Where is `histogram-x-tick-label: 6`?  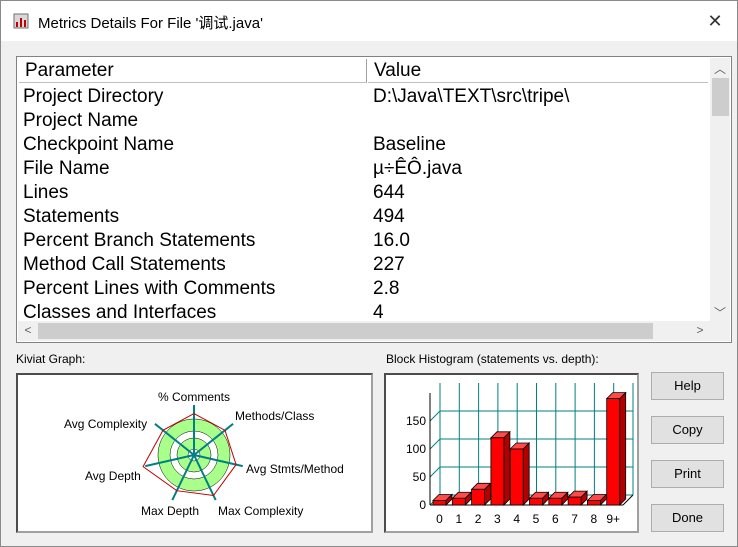
histogram-x-tick-label: 6 is located at coordinates (555, 519).